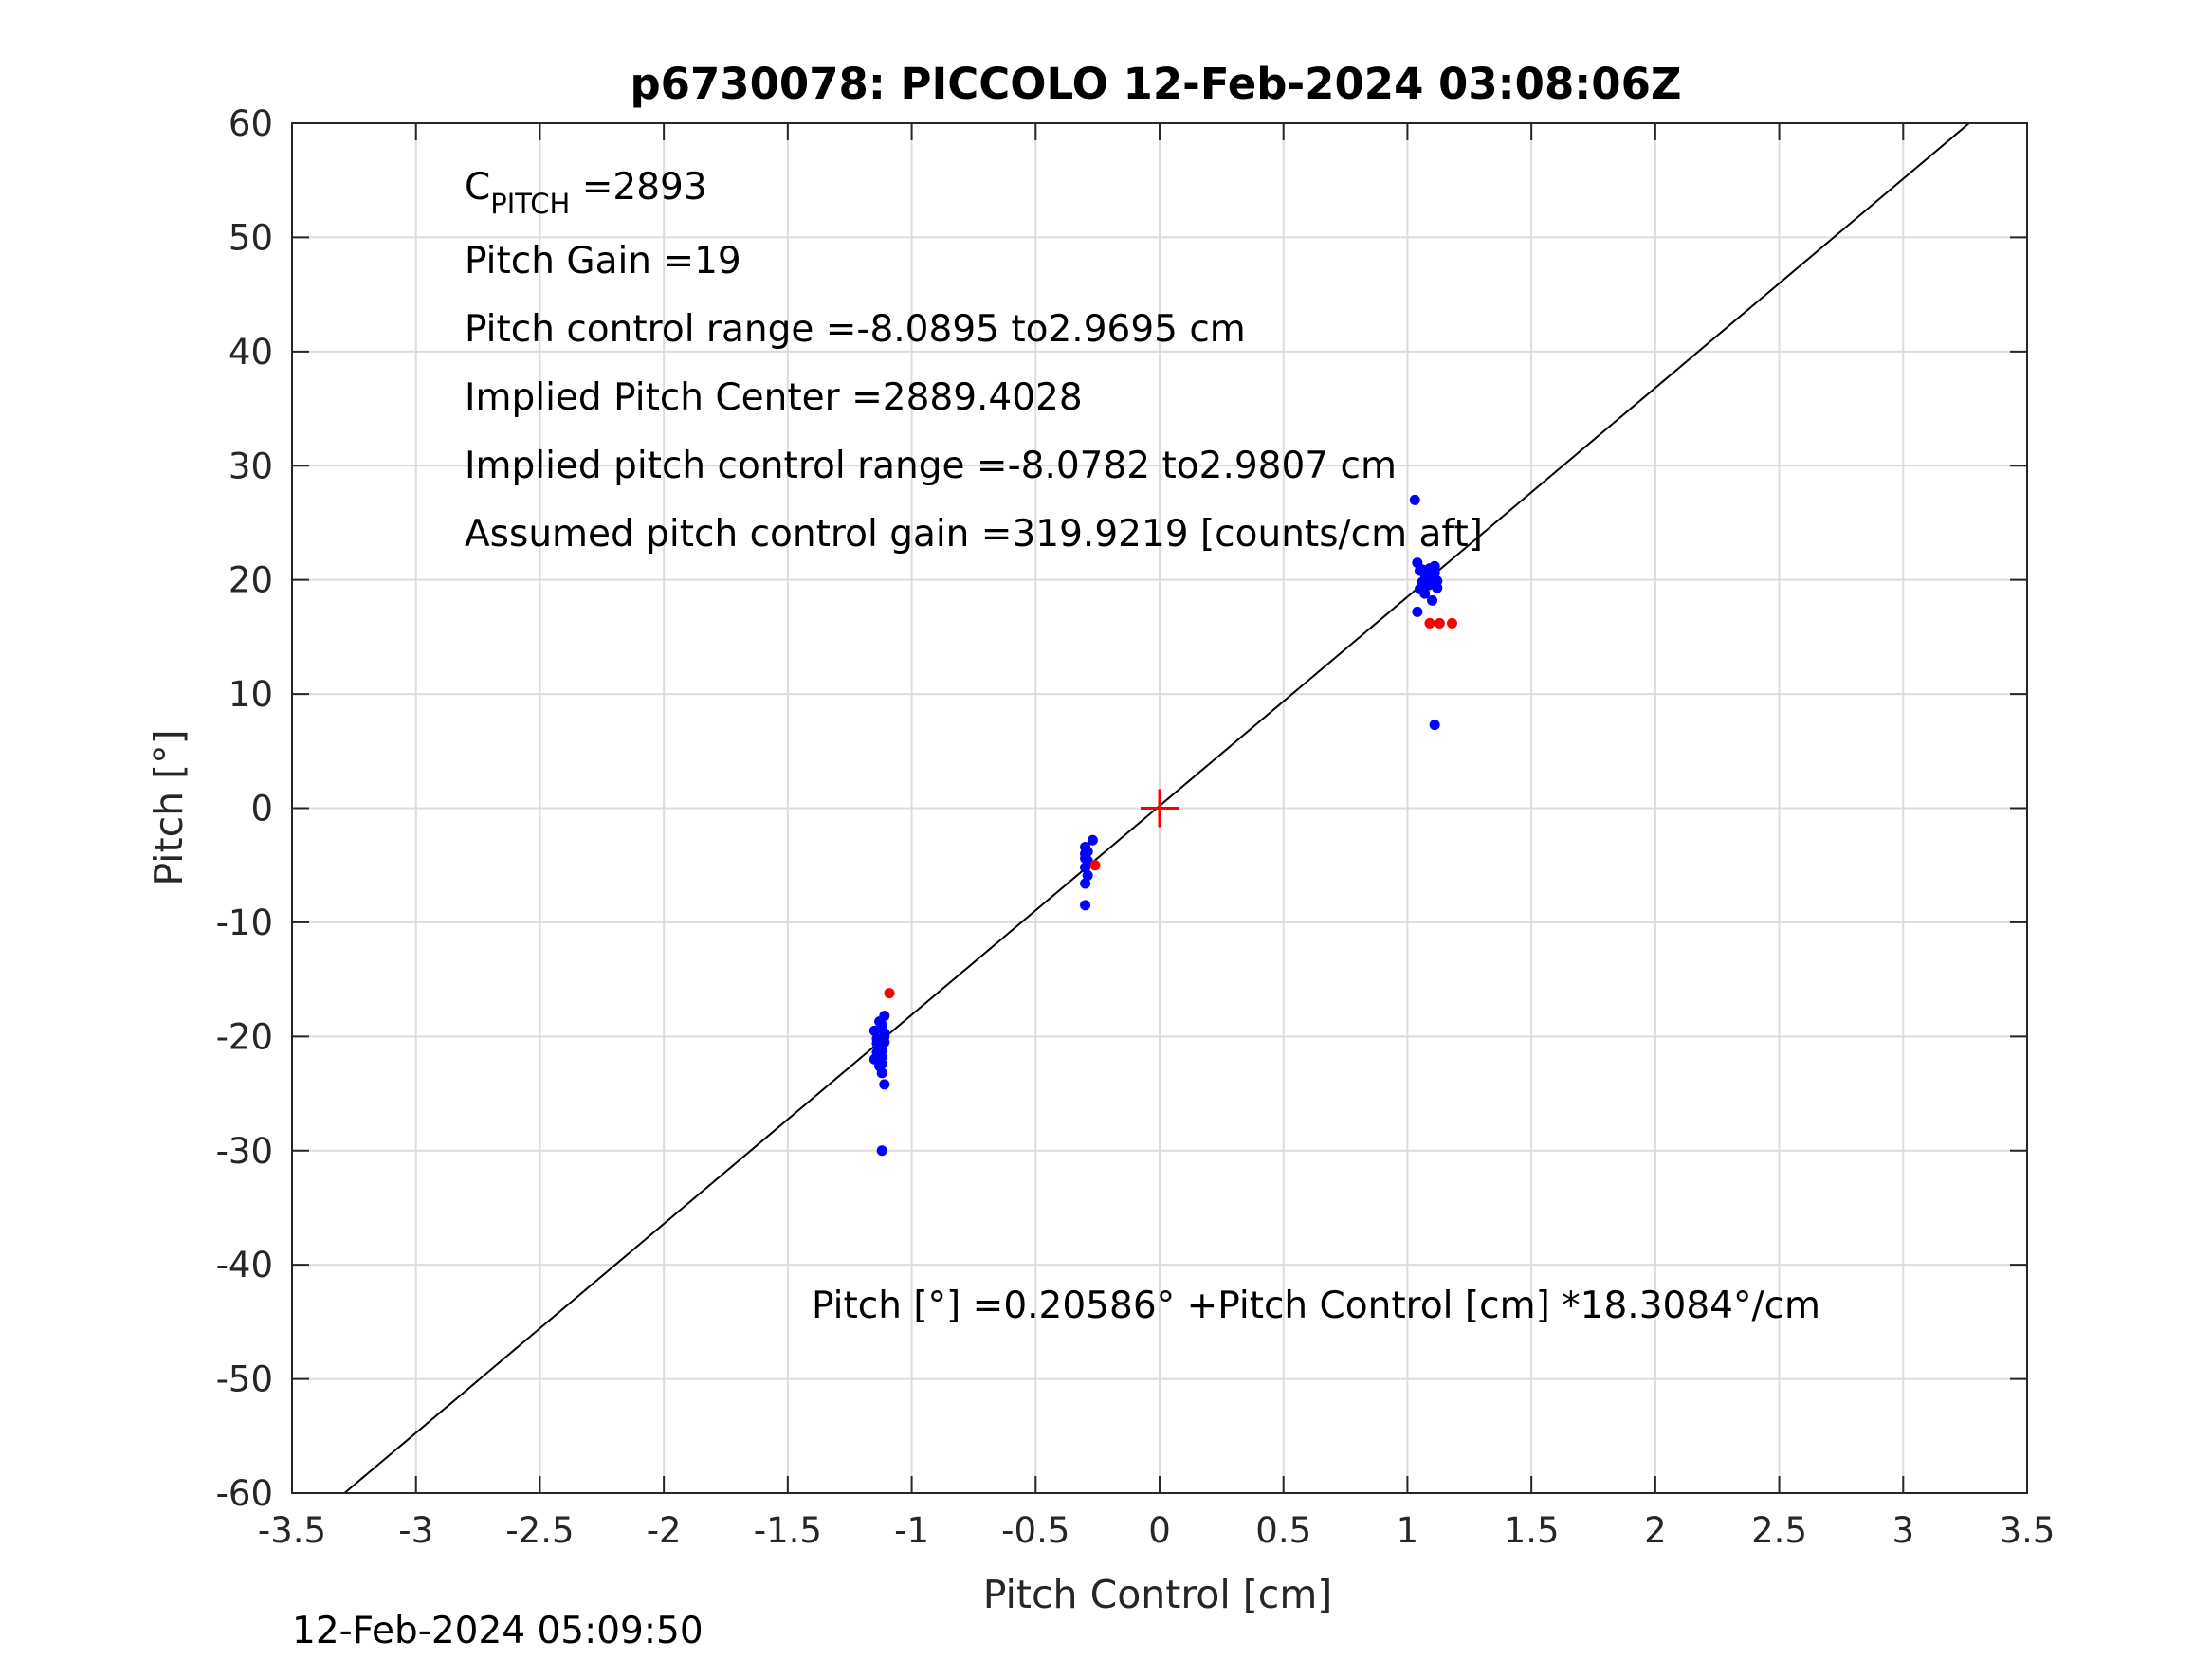  I want to click on x-tick-labels: -3.5 -3 -2.5 -2 -1.5 -1 -0.5 0 0.5 1 1.5 2 2.5 3 3.5, so click(1157, 1530).